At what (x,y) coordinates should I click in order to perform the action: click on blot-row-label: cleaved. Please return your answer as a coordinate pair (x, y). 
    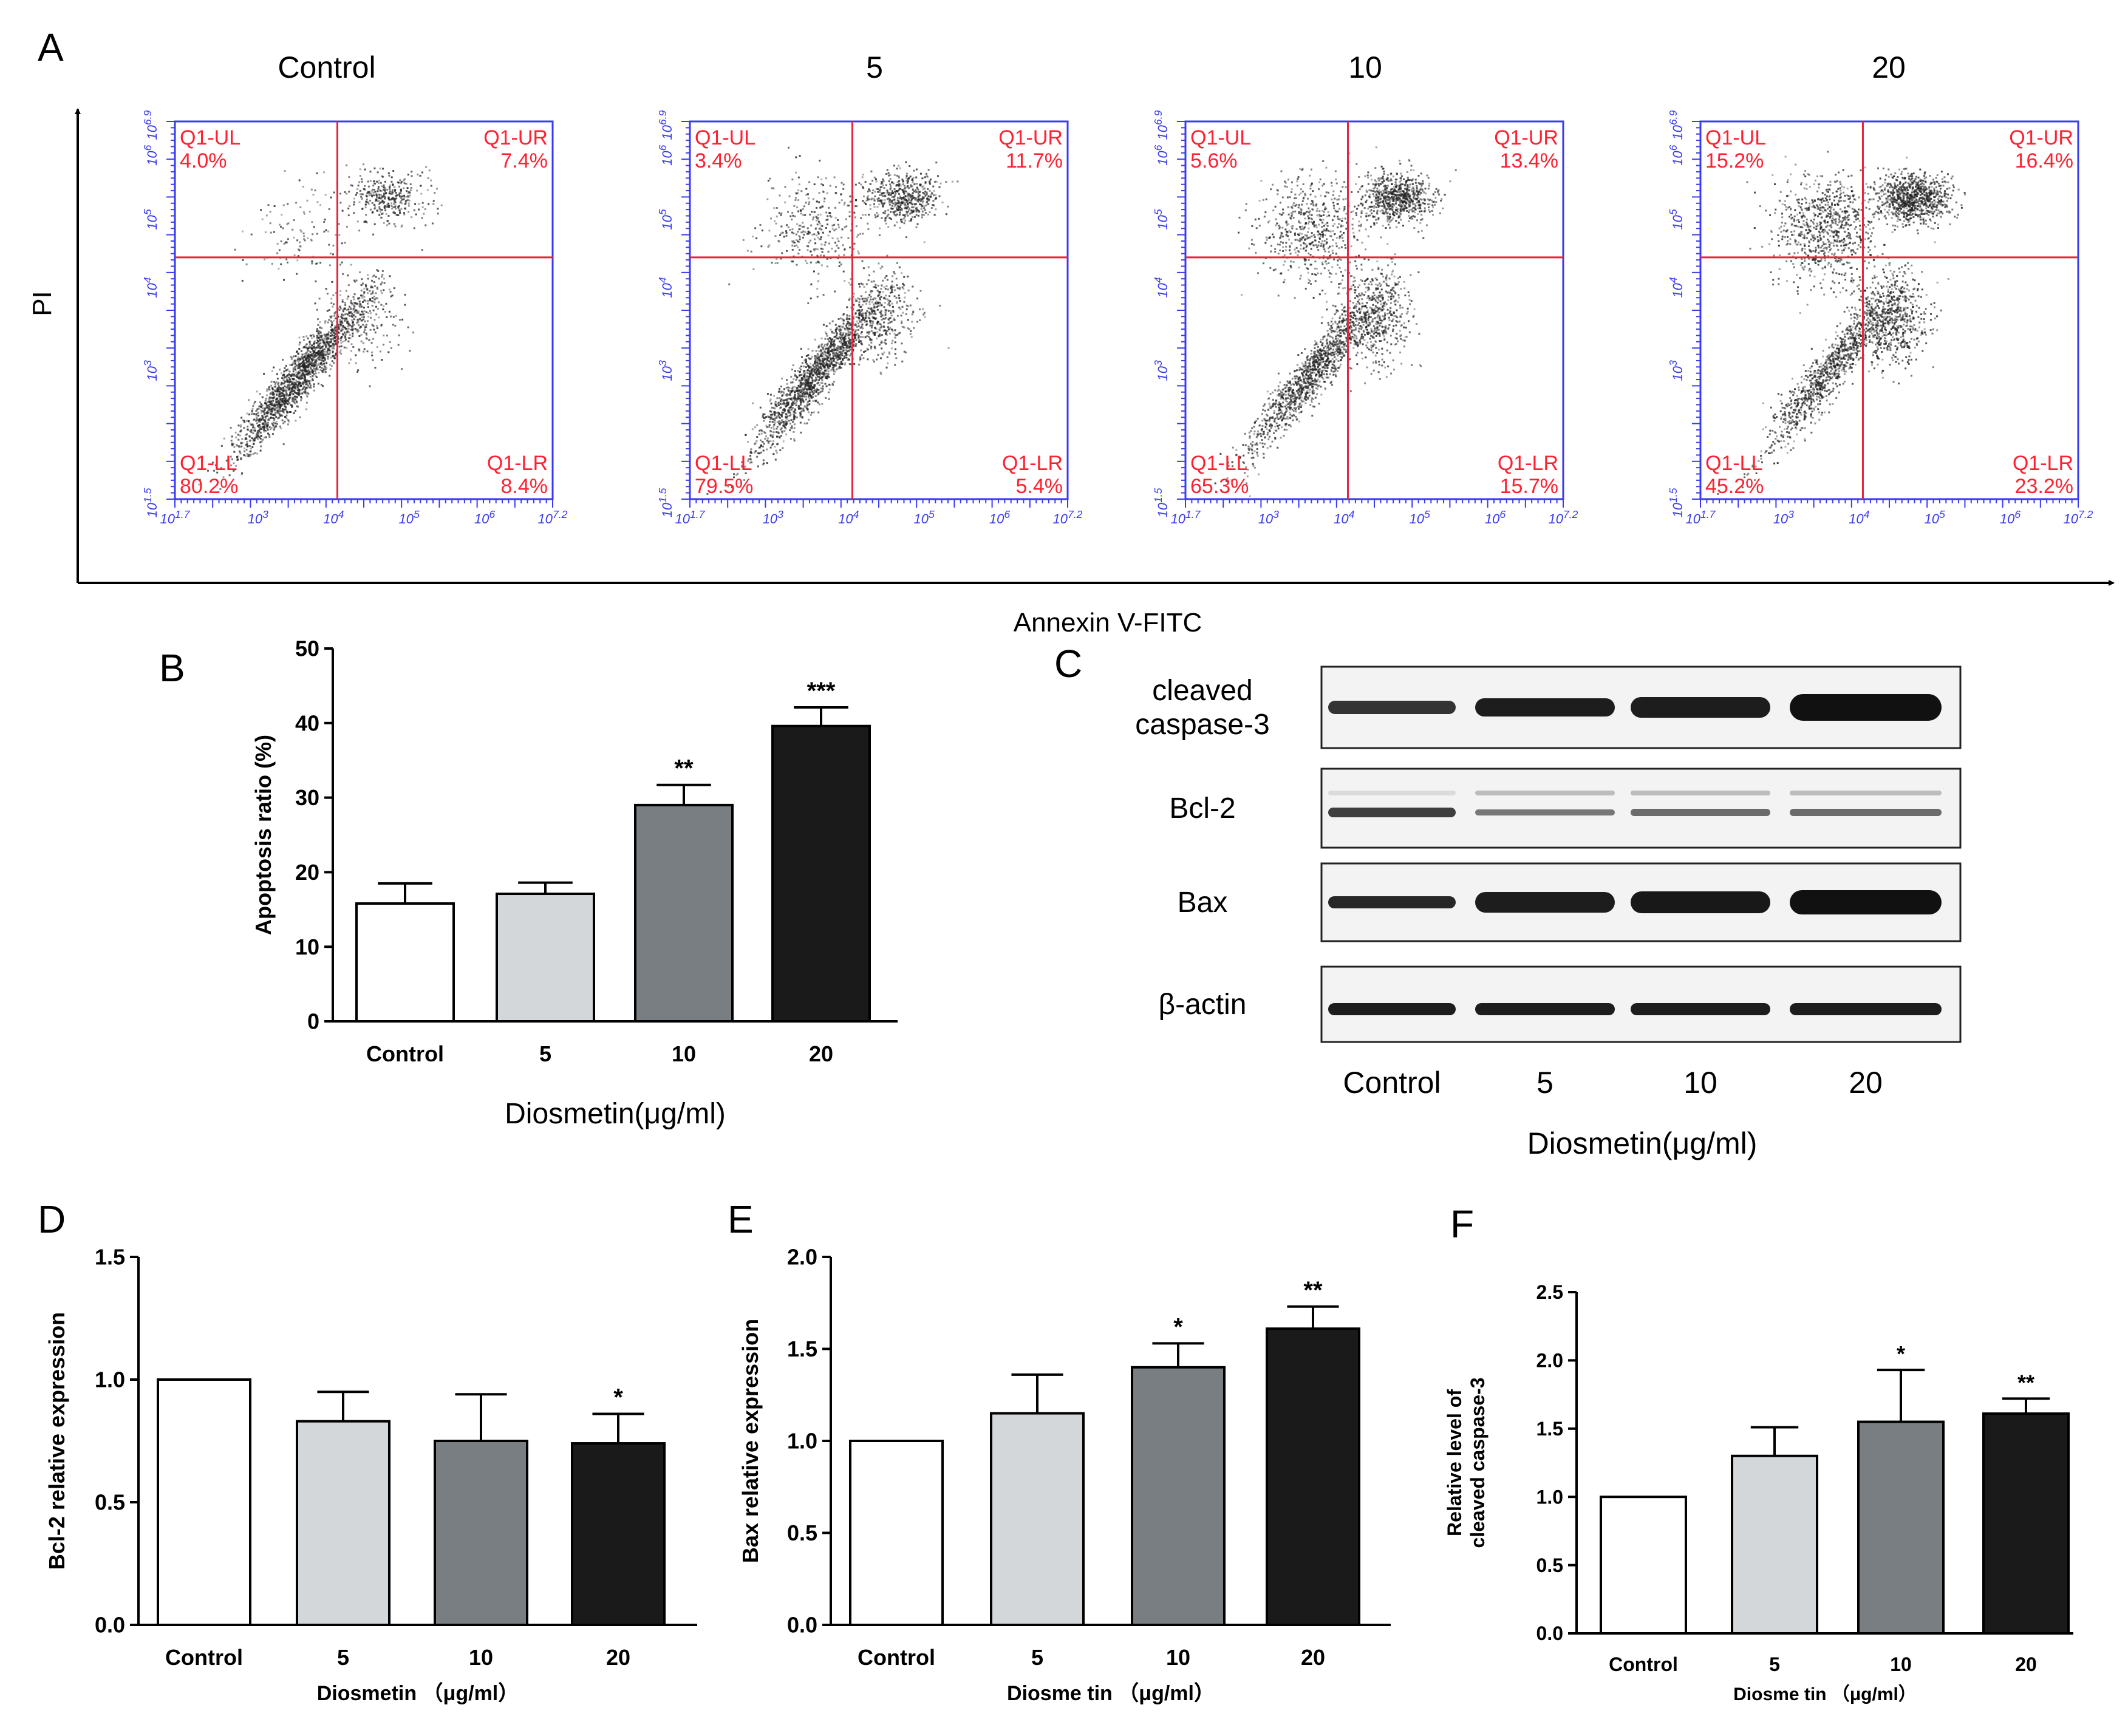
    Looking at the image, I should click on (1202, 691).